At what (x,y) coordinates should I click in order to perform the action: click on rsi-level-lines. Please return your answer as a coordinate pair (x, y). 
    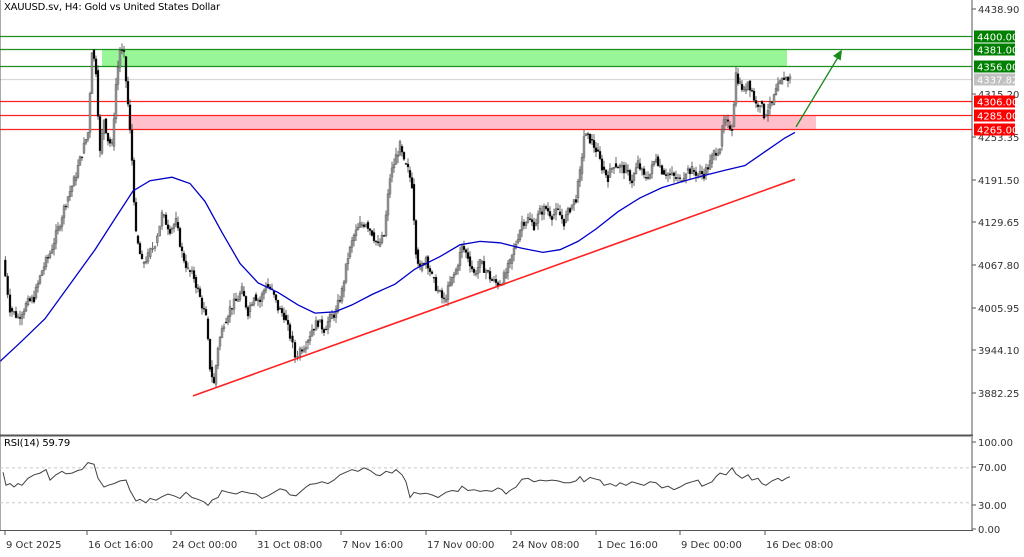
    Looking at the image, I should click on (486, 485).